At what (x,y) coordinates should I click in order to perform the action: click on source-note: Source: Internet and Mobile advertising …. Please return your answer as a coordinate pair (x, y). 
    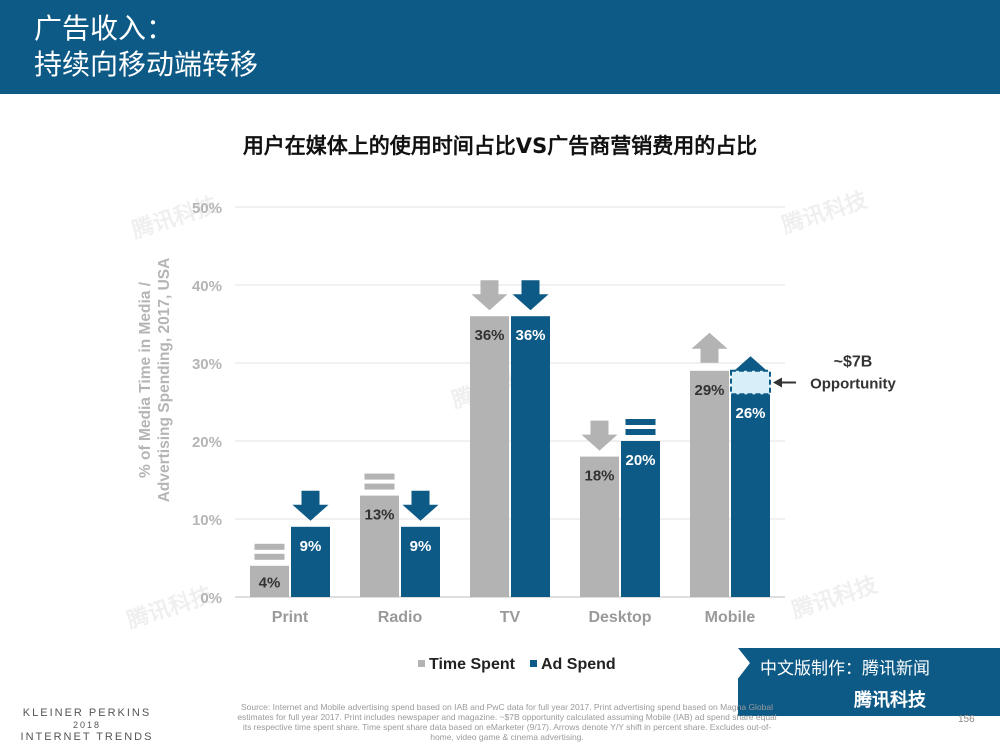
    Looking at the image, I should click on (507, 722).